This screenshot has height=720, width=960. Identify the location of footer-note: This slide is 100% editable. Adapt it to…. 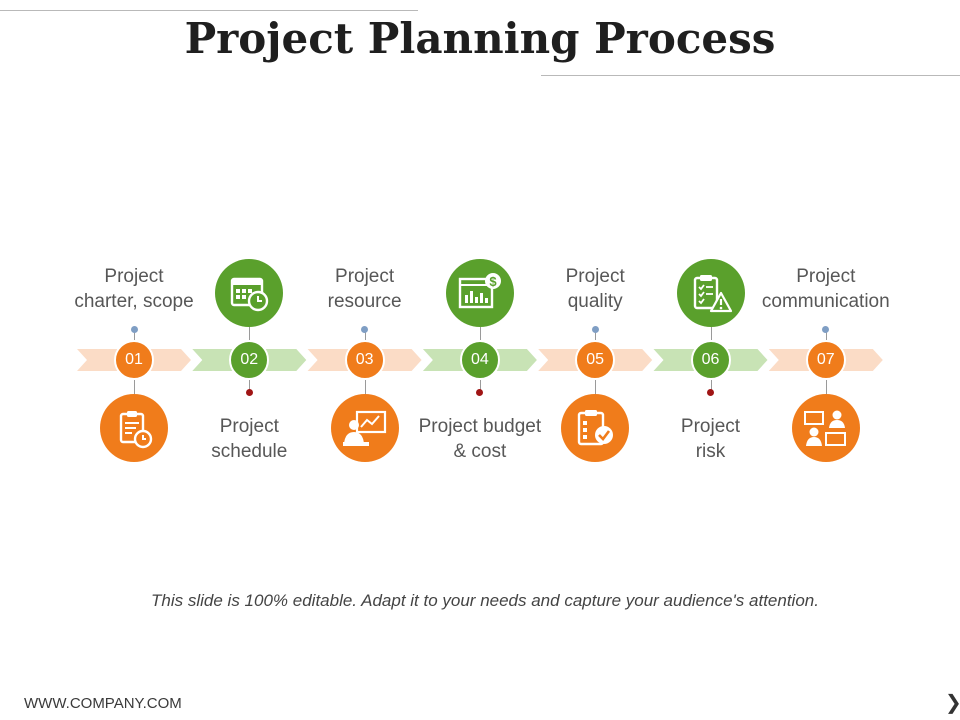
(485, 600).